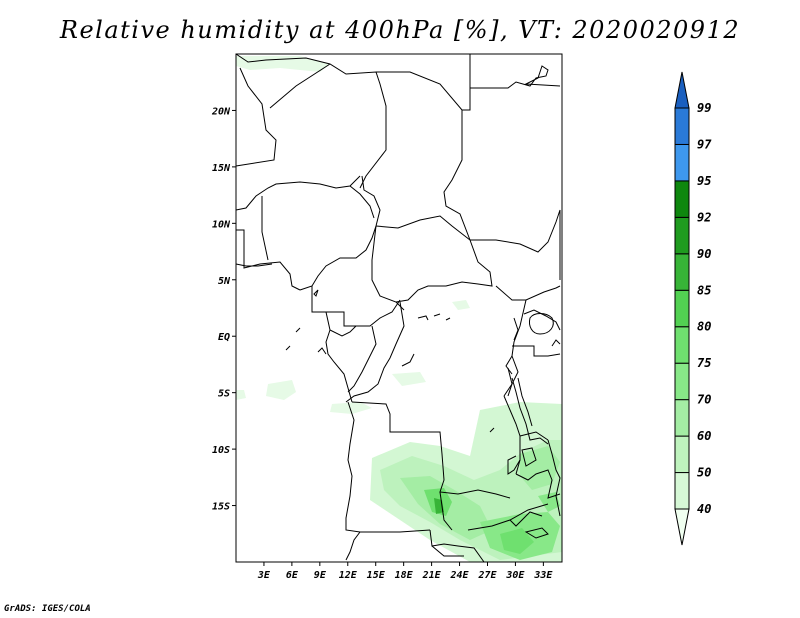 This screenshot has width=800, height=618. What do you see at coordinates (404, 575) in the screenshot?
I see `x-tick-label: 18E` at bounding box center [404, 575].